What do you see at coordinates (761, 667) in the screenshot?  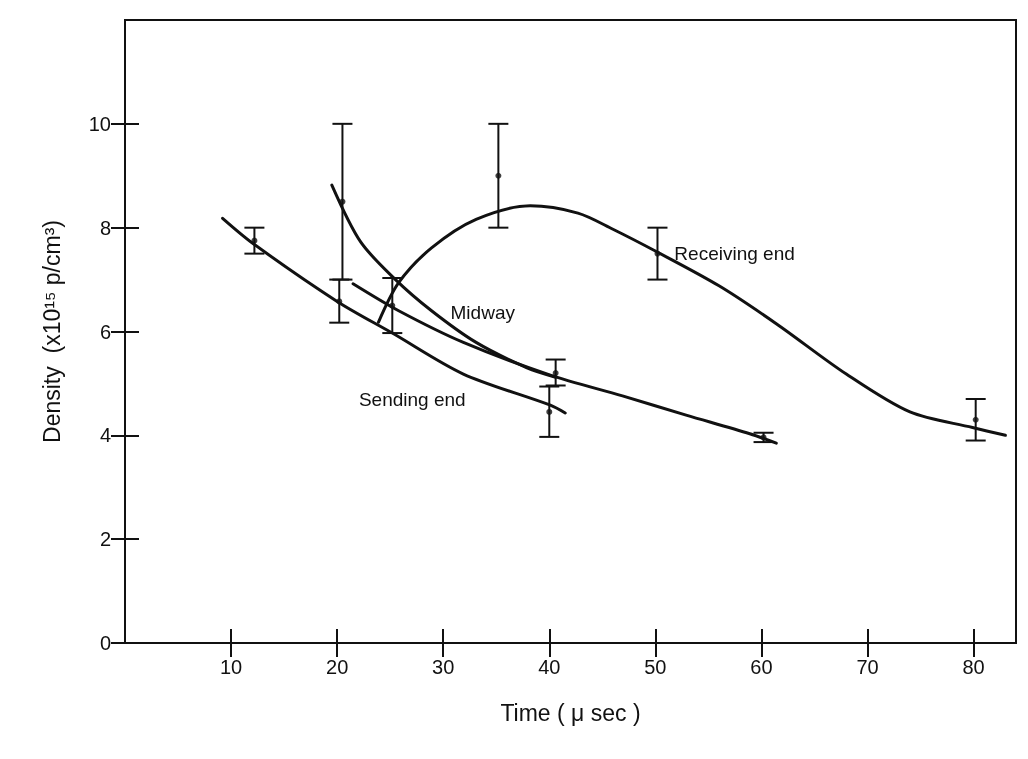 I see `x-tick-label: 60` at bounding box center [761, 667].